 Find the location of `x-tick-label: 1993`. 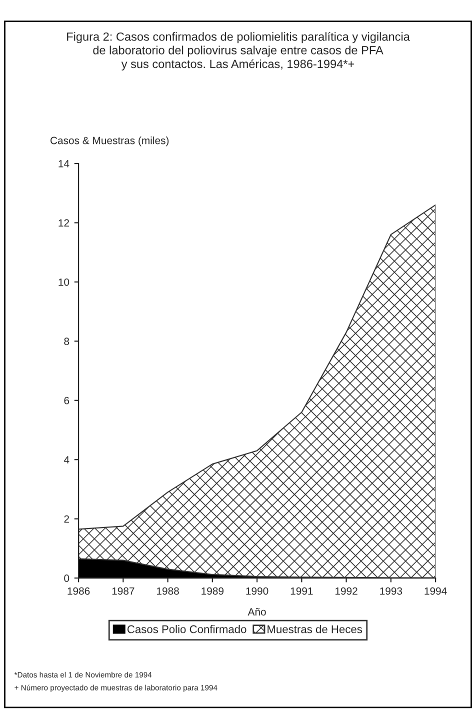

x-tick-label: 1993 is located at coordinates (391, 591).